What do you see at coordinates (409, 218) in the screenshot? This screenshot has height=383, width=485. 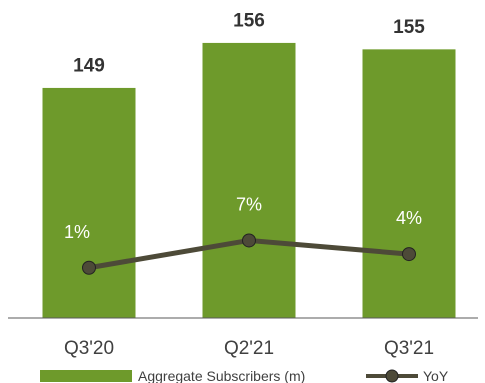 I see `yoy-value-label: 4%` at bounding box center [409, 218].